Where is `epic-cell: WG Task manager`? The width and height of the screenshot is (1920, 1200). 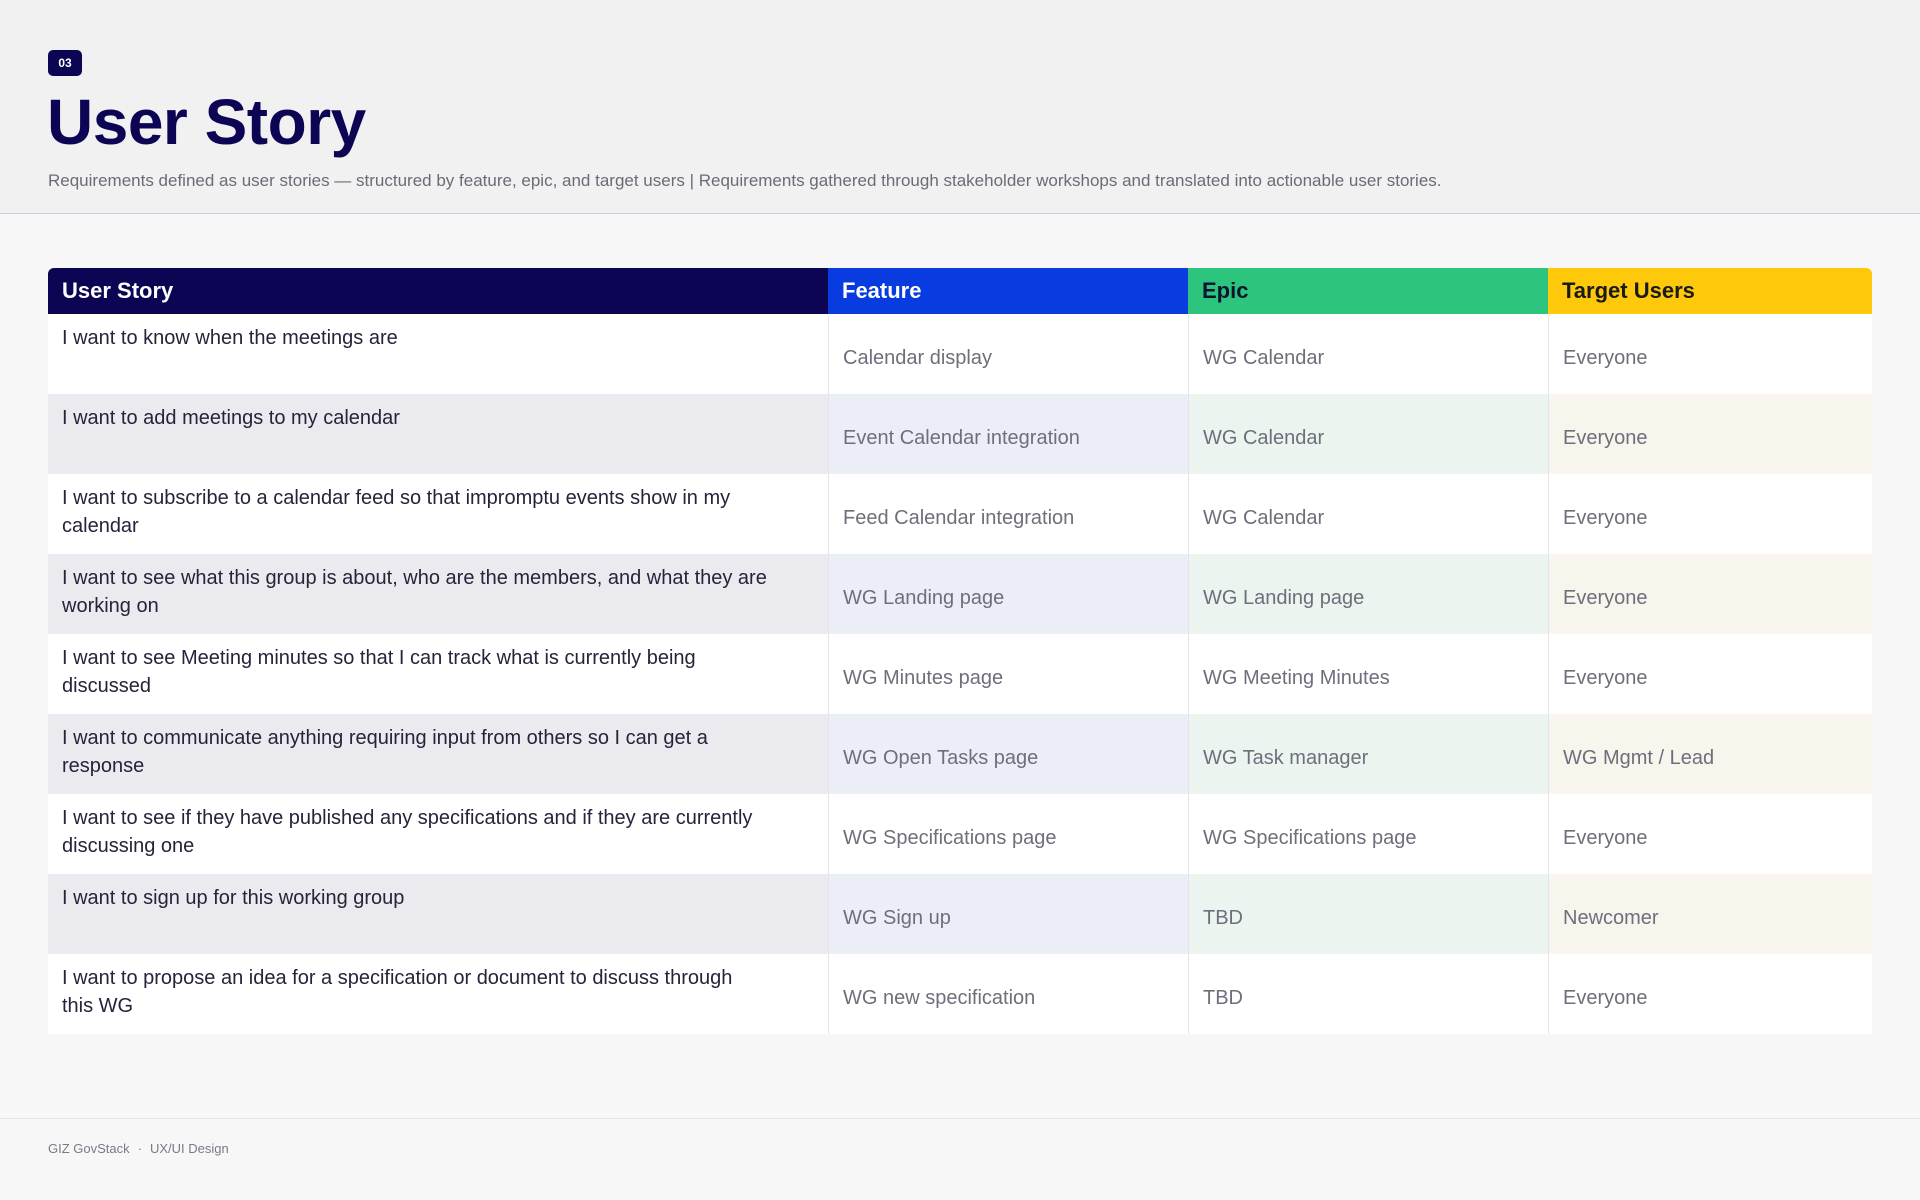
epic-cell: WG Task manager is located at coordinates (1368, 754).